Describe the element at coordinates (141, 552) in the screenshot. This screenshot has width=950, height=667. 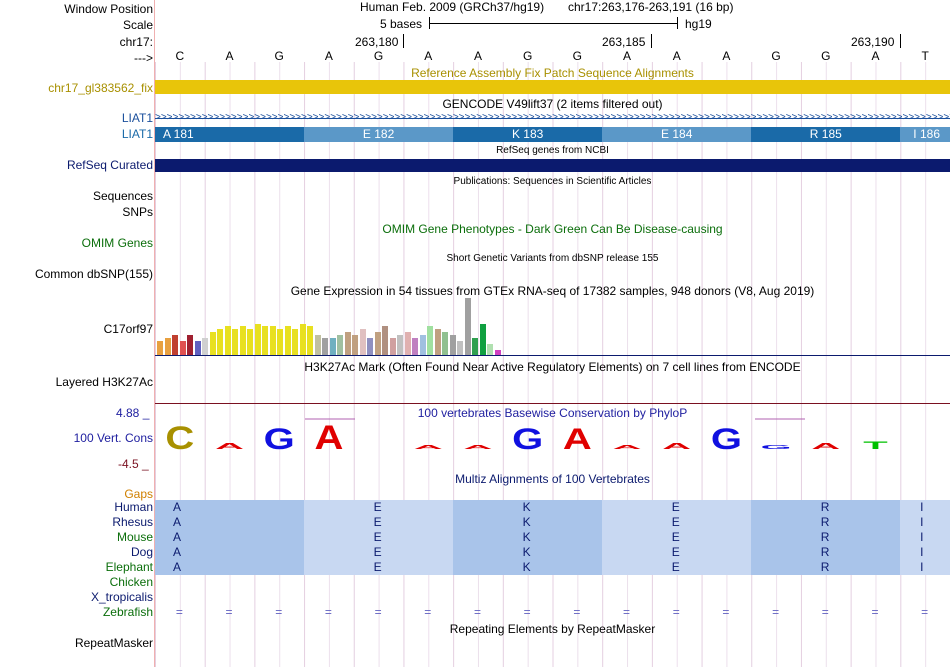
I see `species-label-dog: Dog` at that location.